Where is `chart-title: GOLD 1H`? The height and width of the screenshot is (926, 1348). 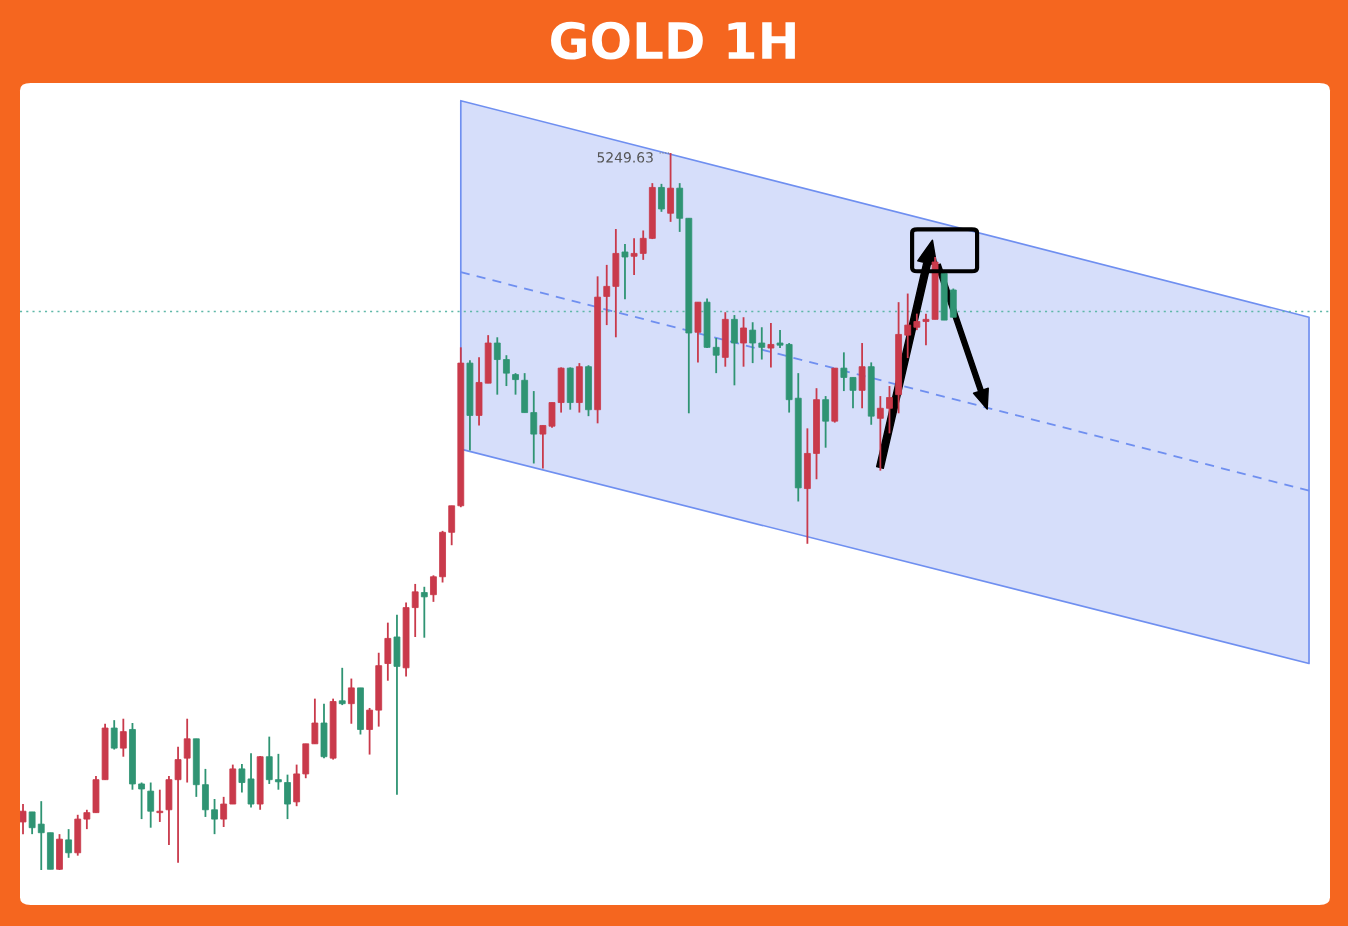
chart-title: GOLD 1H is located at coordinates (673, 40).